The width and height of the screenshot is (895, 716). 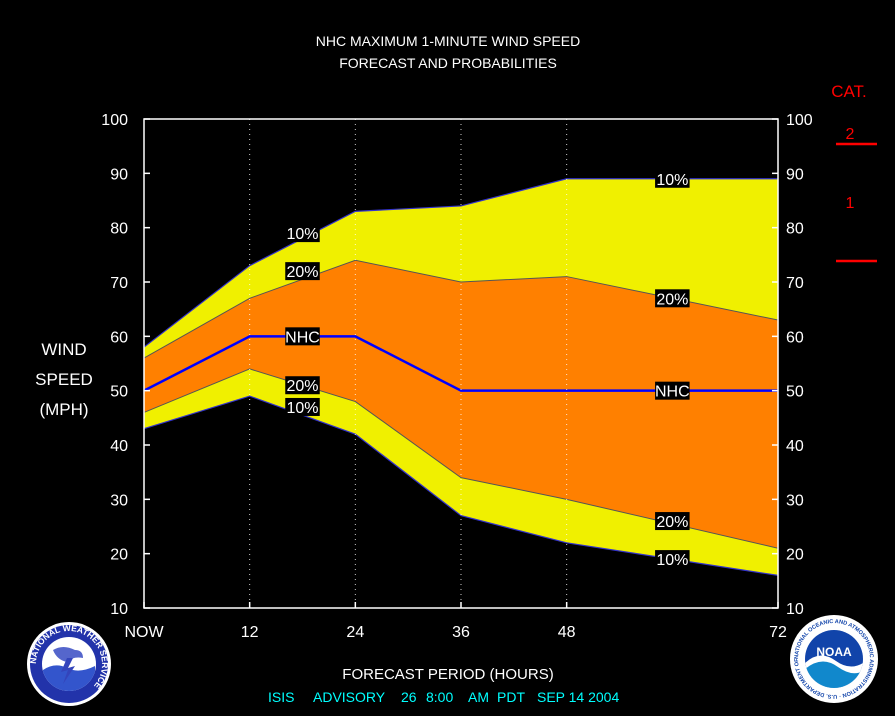 What do you see at coordinates (250, 632) in the screenshot?
I see `x-tick-label: 12` at bounding box center [250, 632].